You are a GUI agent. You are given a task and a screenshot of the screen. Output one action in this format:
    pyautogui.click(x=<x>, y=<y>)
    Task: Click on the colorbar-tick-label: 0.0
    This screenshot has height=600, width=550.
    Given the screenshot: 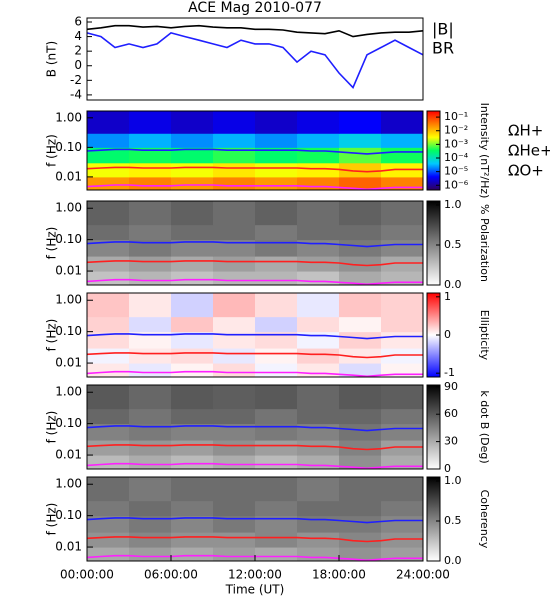 What is the action you would take?
    pyautogui.click(x=453, y=284)
    